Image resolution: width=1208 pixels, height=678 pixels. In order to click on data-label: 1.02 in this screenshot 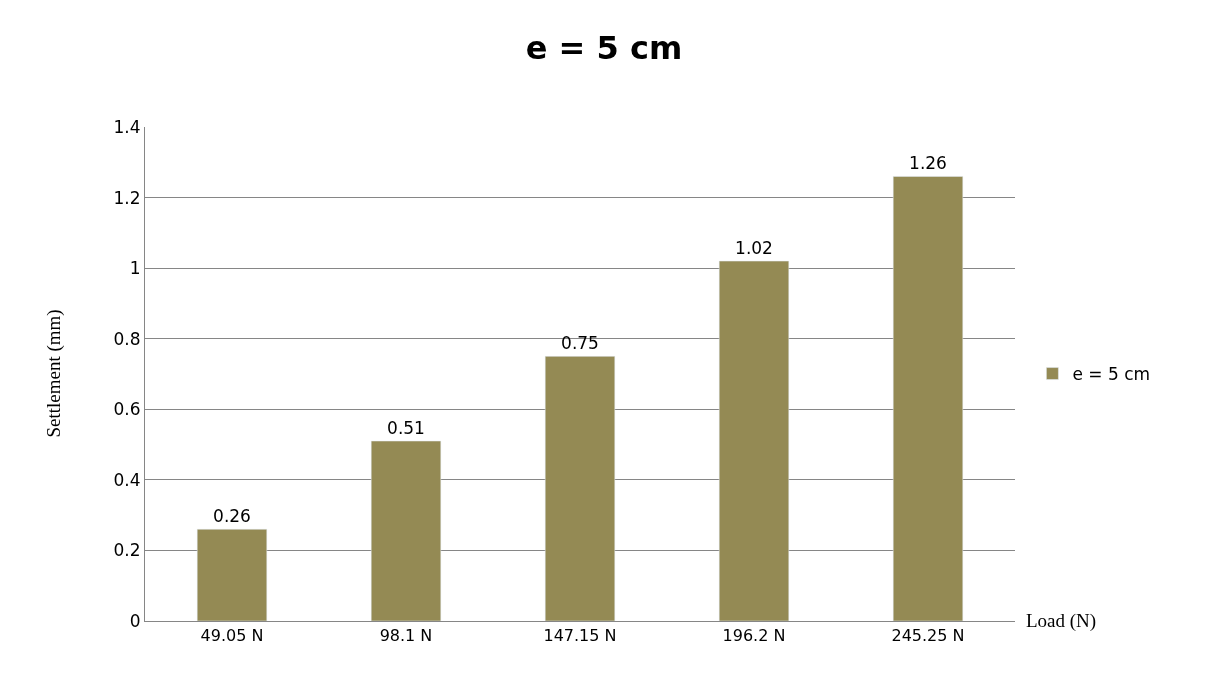, I will do `click(754, 248)`.